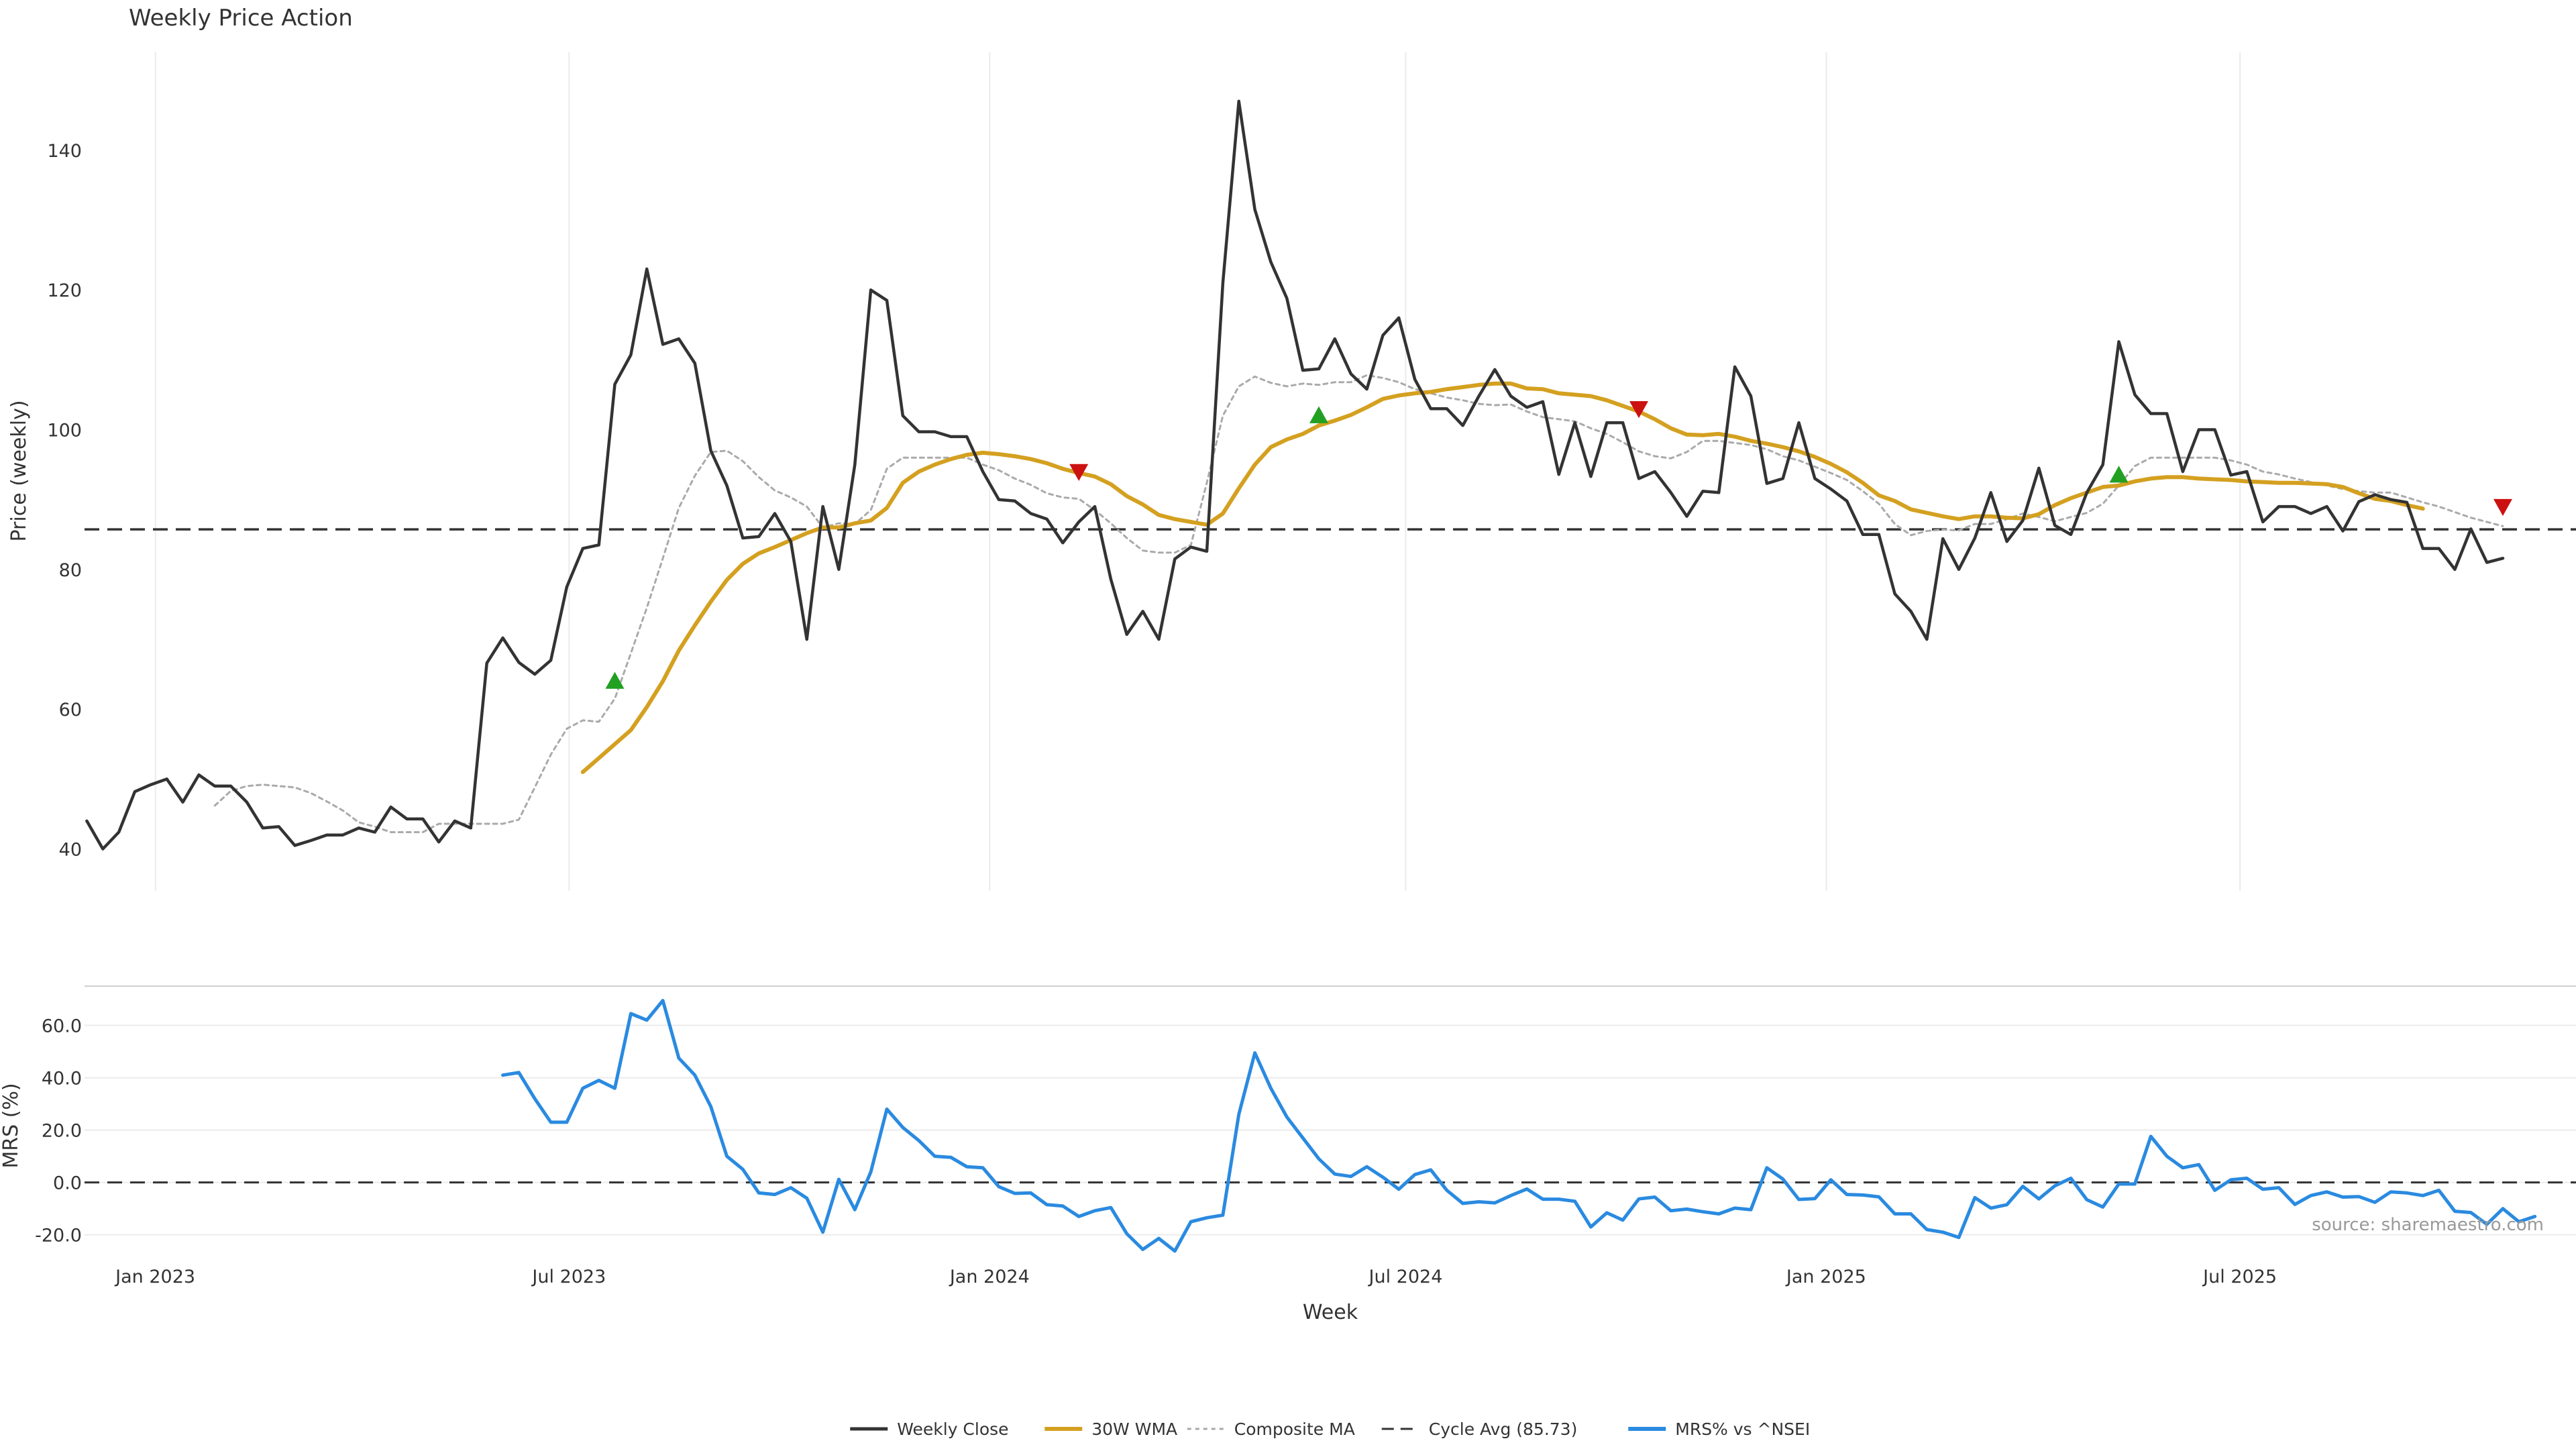  Describe the element at coordinates (19, 470) in the screenshot. I see `price-axis-label: Price (weekly)` at that location.